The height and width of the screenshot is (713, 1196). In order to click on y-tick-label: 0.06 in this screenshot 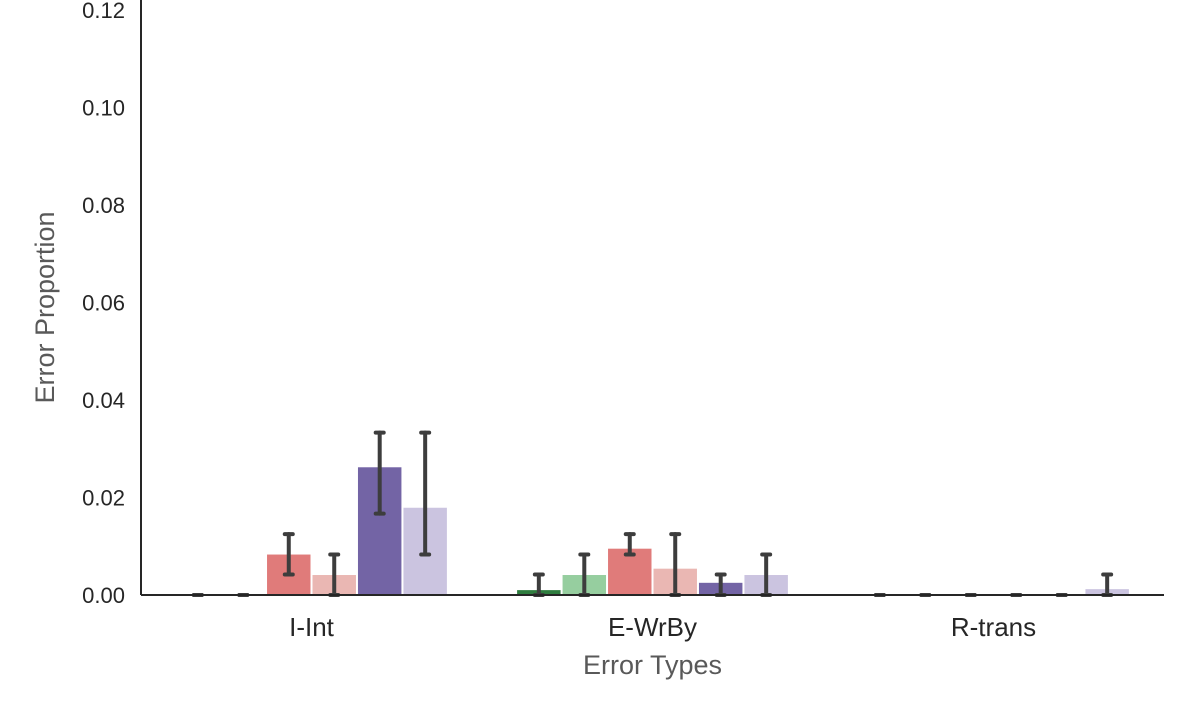, I will do `click(103, 303)`.